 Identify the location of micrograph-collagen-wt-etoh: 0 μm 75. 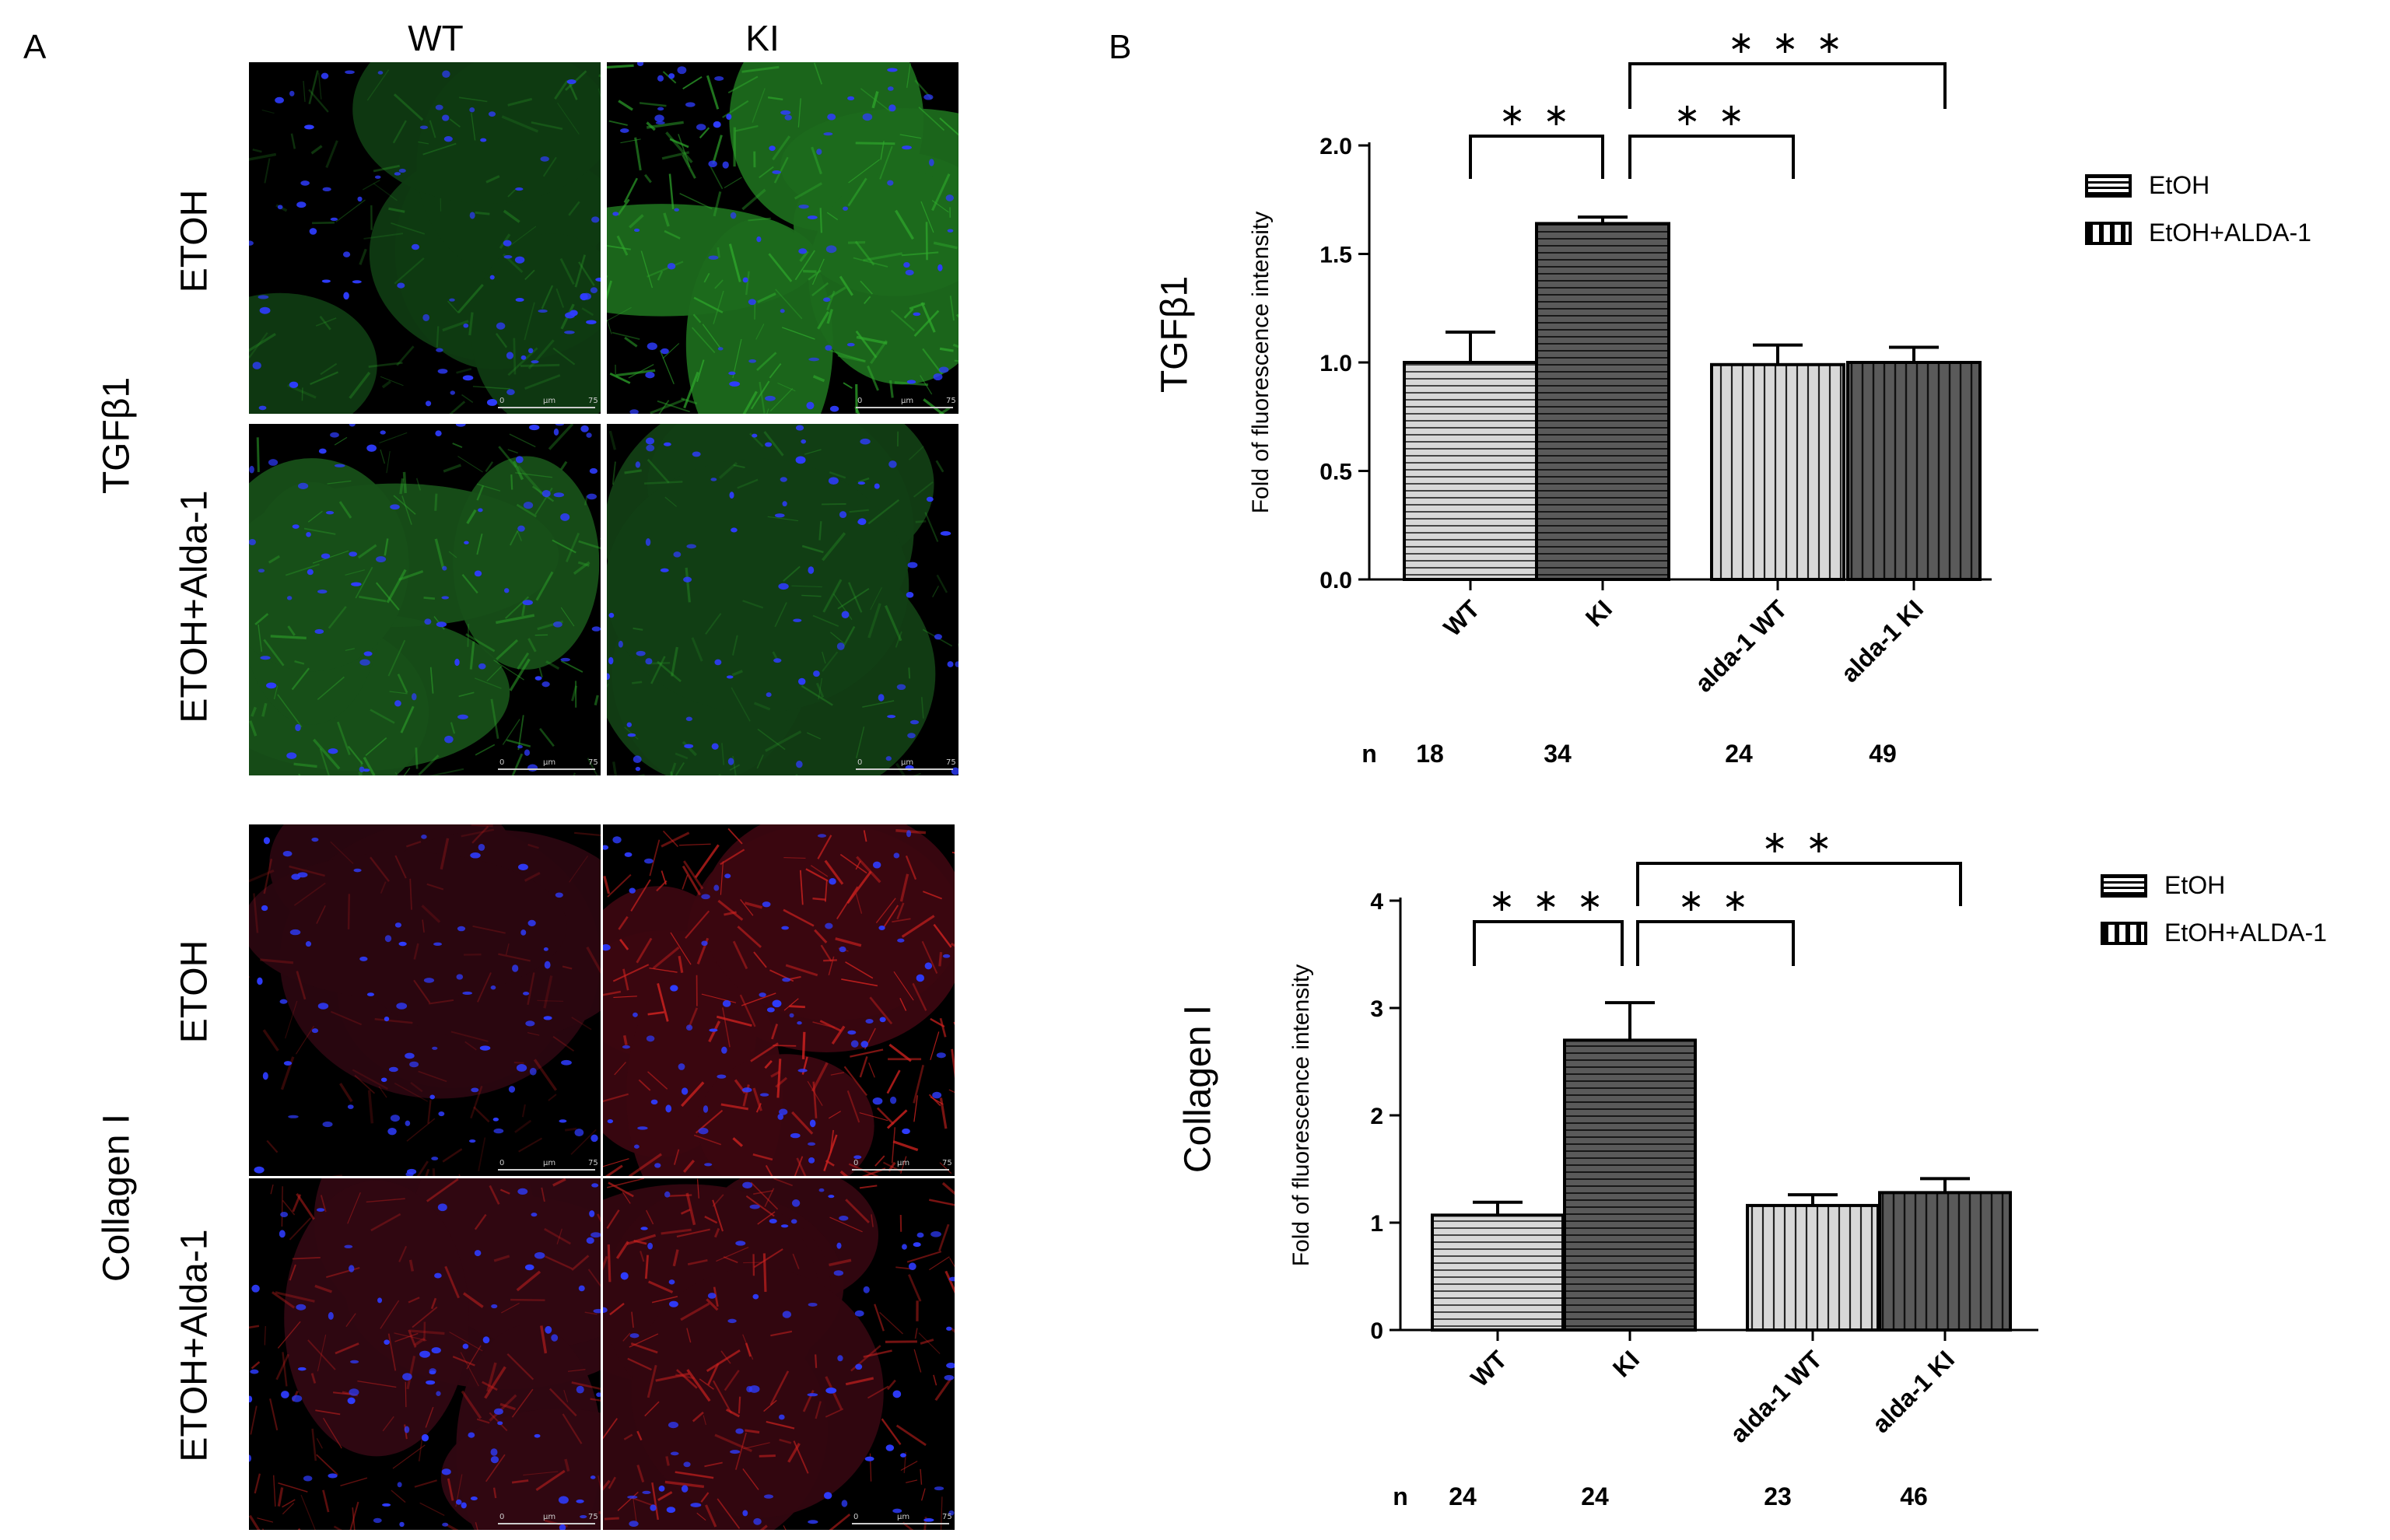
(425, 1000).